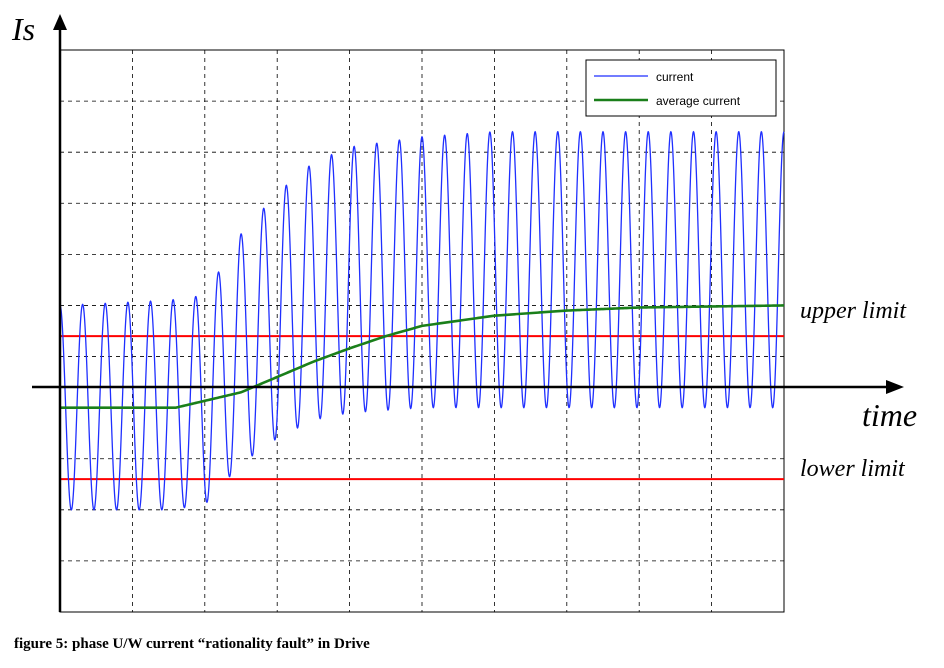 The image size is (944, 668). What do you see at coordinates (60, 22) in the screenshot?
I see `y-axis-arrow` at bounding box center [60, 22].